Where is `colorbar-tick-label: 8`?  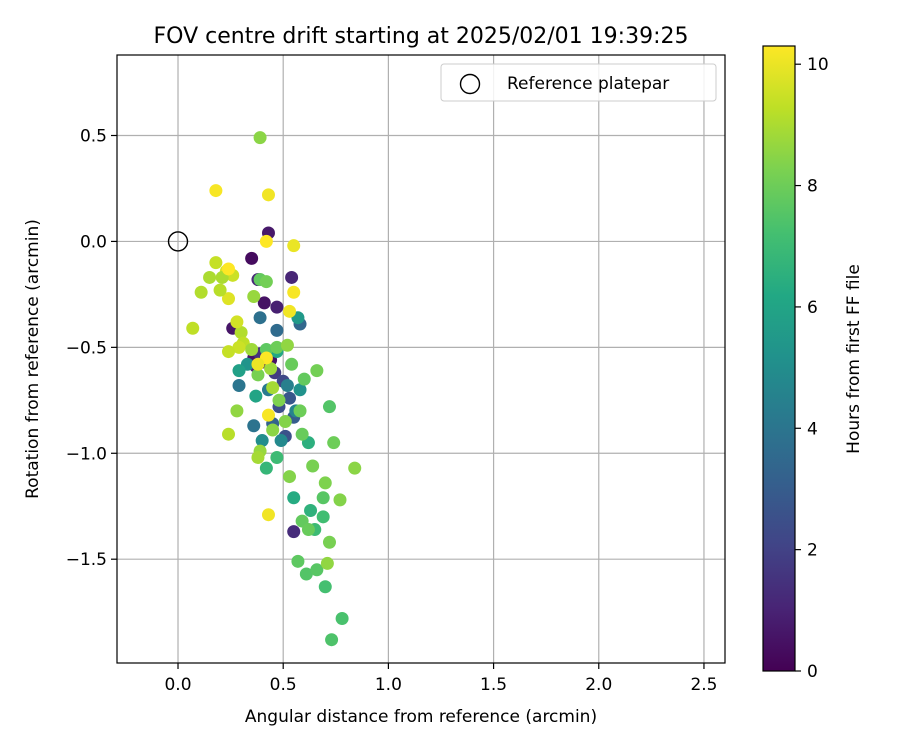 colorbar-tick-label: 8 is located at coordinates (812, 187).